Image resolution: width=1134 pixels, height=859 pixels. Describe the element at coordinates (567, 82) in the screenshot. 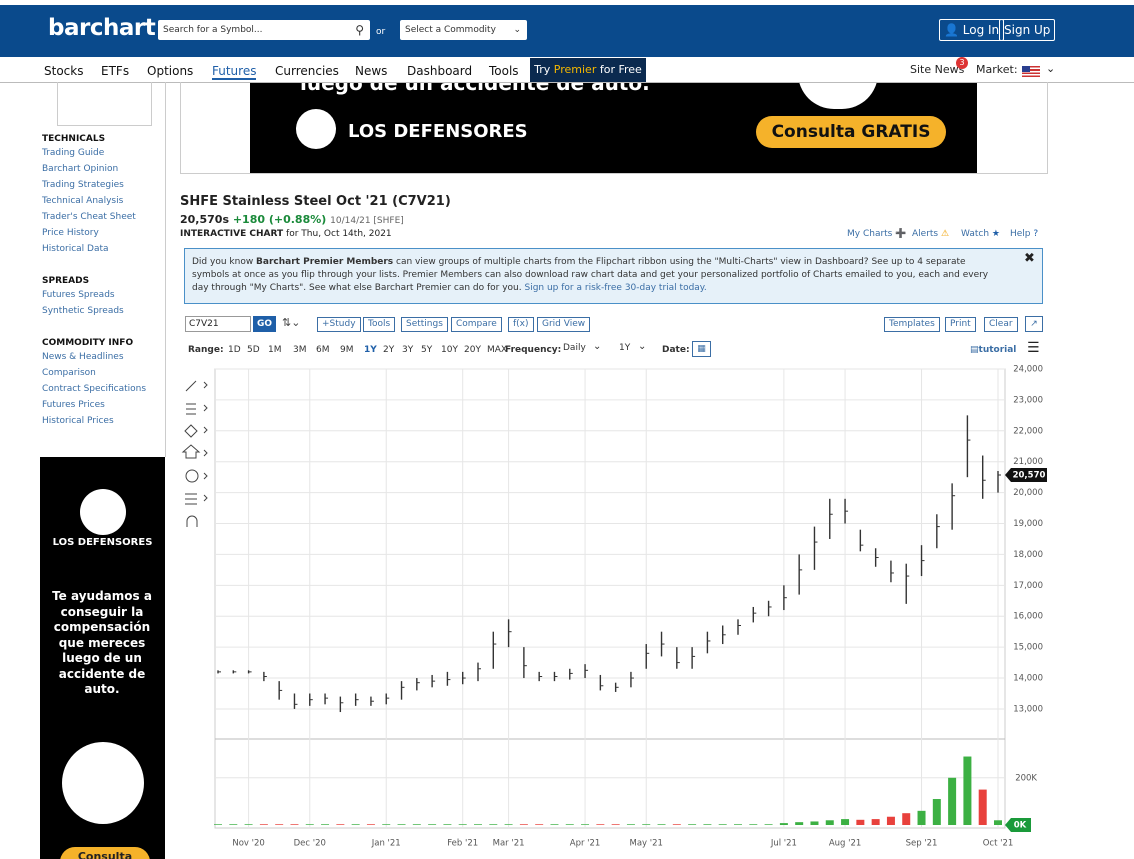

I see `nav-border` at that location.